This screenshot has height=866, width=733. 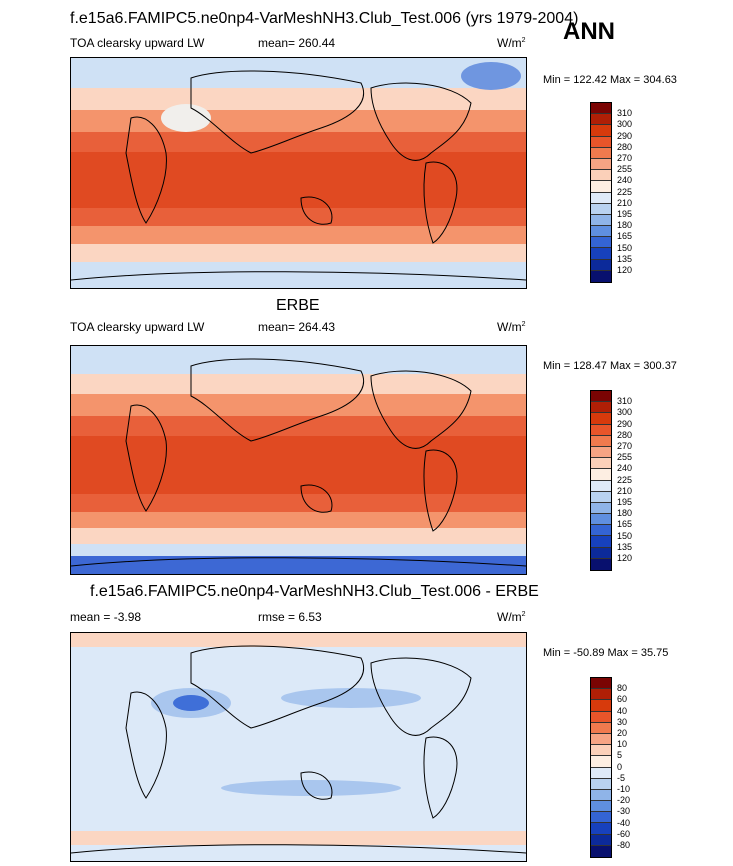 What do you see at coordinates (622, 733) in the screenshot?
I see `colorbar-level-label: 20` at bounding box center [622, 733].